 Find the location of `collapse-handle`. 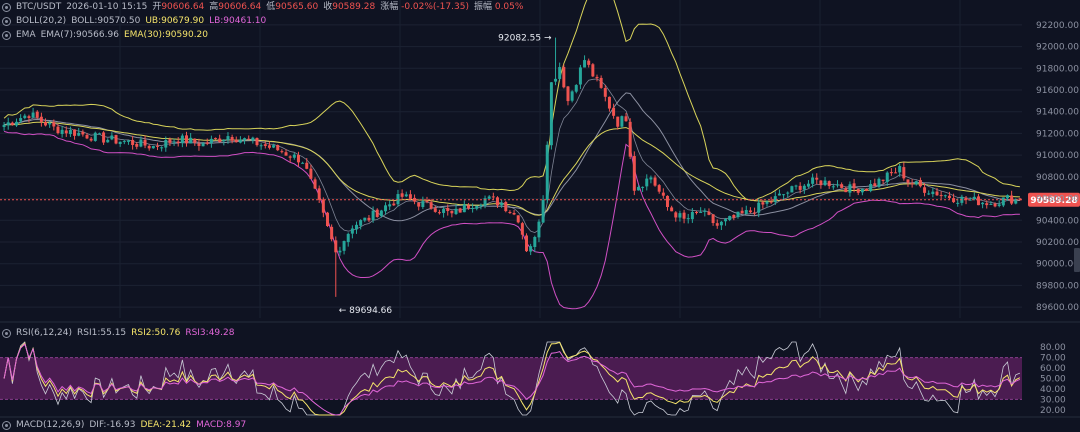

collapse-handle is located at coordinates (1077, 260).